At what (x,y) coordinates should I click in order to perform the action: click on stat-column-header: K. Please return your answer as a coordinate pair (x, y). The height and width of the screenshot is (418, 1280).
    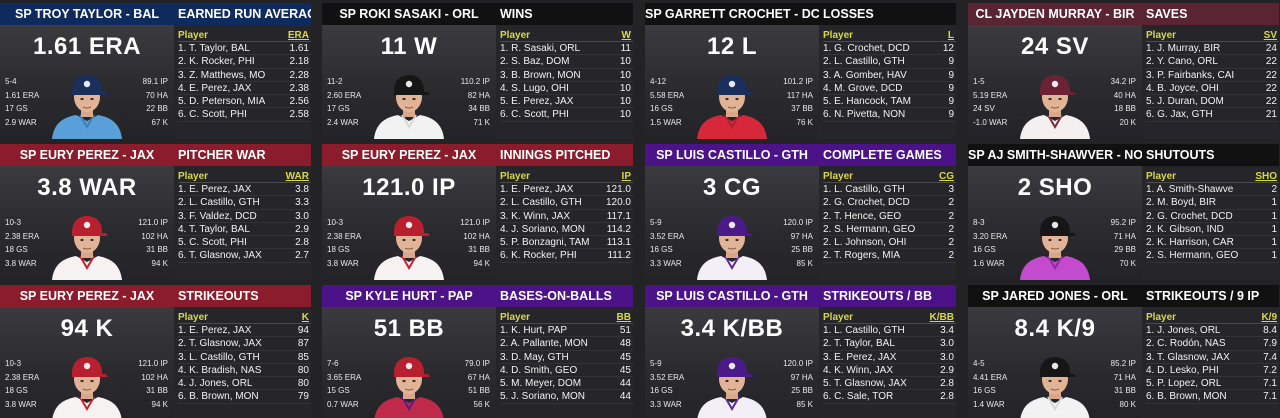
    Looking at the image, I should click on (305, 317).